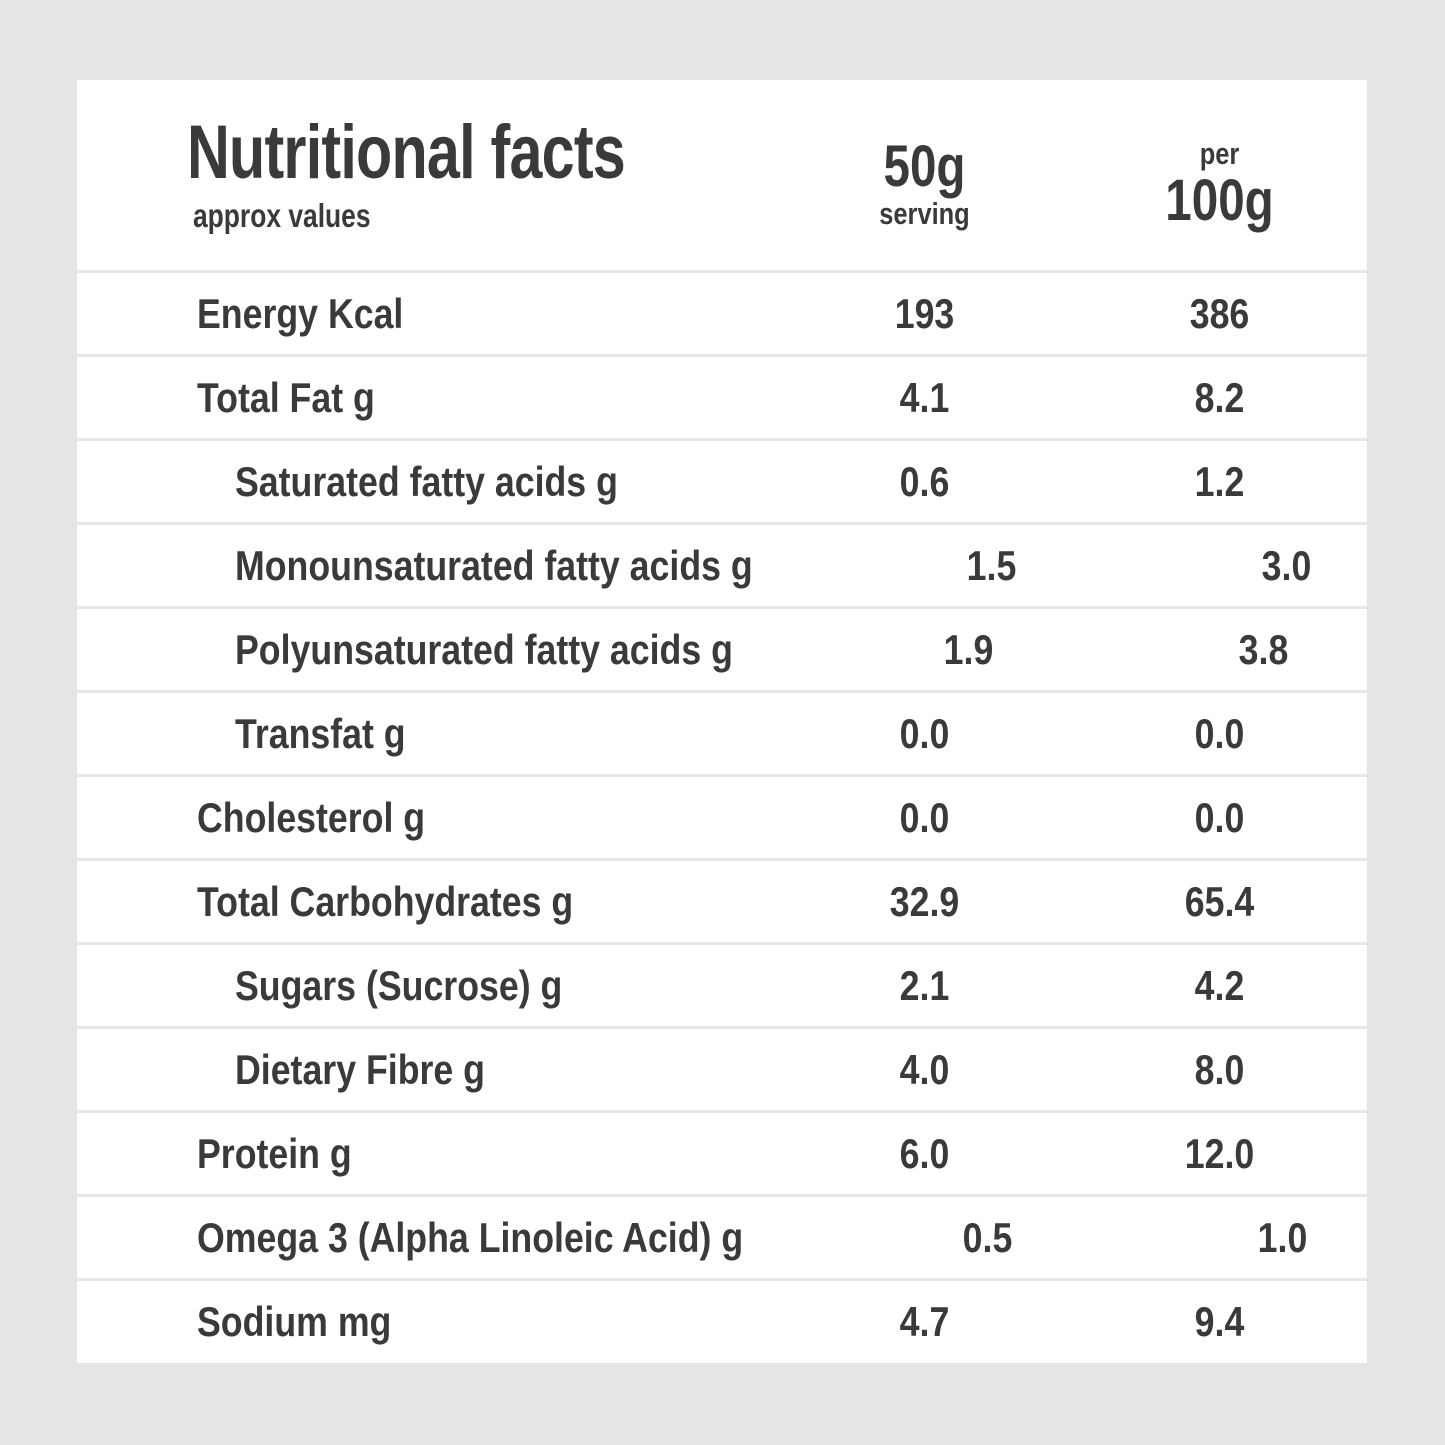 This screenshot has width=1445, height=1445. I want to click on serving-word-label: serving, so click(924, 214).